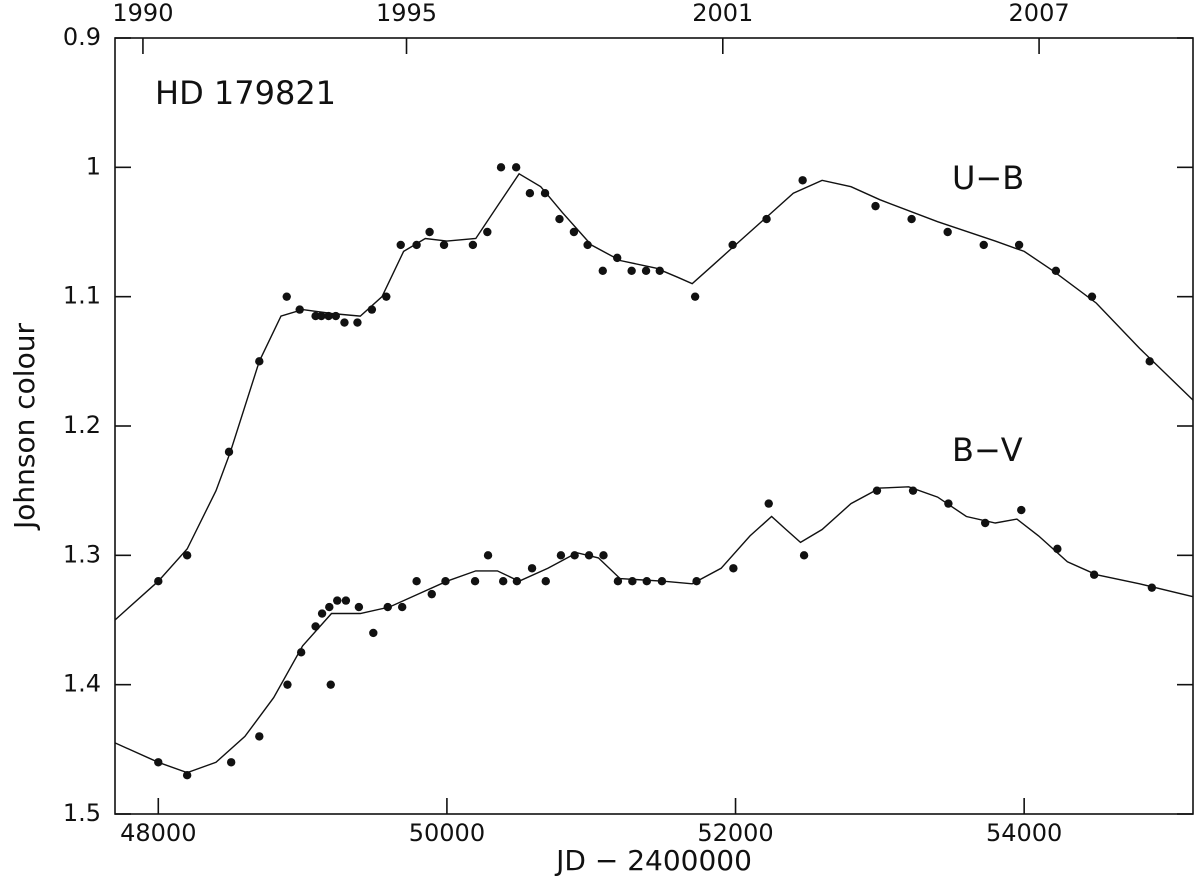 The height and width of the screenshot is (890, 1200). What do you see at coordinates (82, 684) in the screenshot?
I see `y-tick-label: 1.4` at bounding box center [82, 684].